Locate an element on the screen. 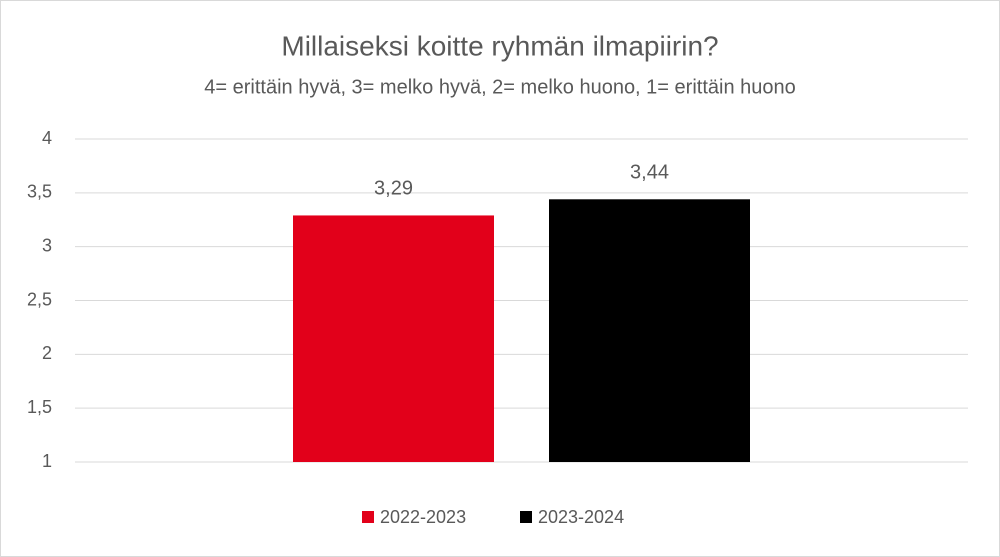 The width and height of the screenshot is (1000, 557). data-label: 3,44 is located at coordinates (649, 173).